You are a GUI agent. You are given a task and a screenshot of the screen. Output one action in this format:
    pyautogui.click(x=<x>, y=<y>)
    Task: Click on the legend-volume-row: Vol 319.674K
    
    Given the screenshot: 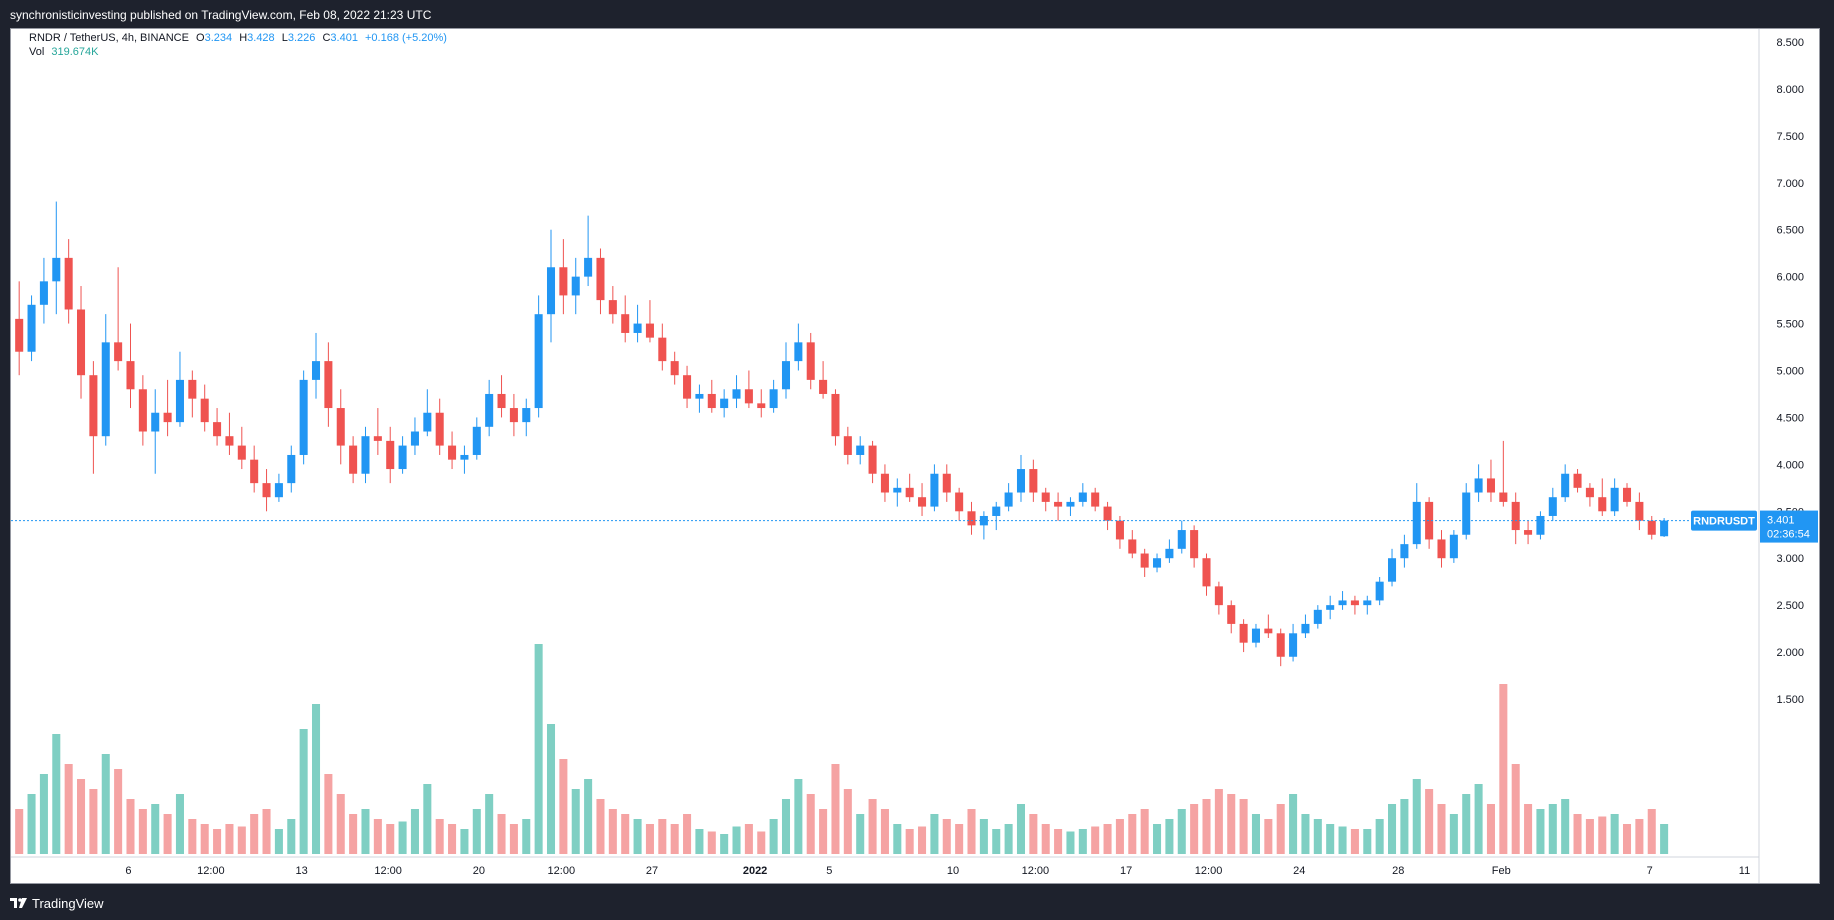 What is the action you would take?
    pyautogui.click(x=63, y=52)
    